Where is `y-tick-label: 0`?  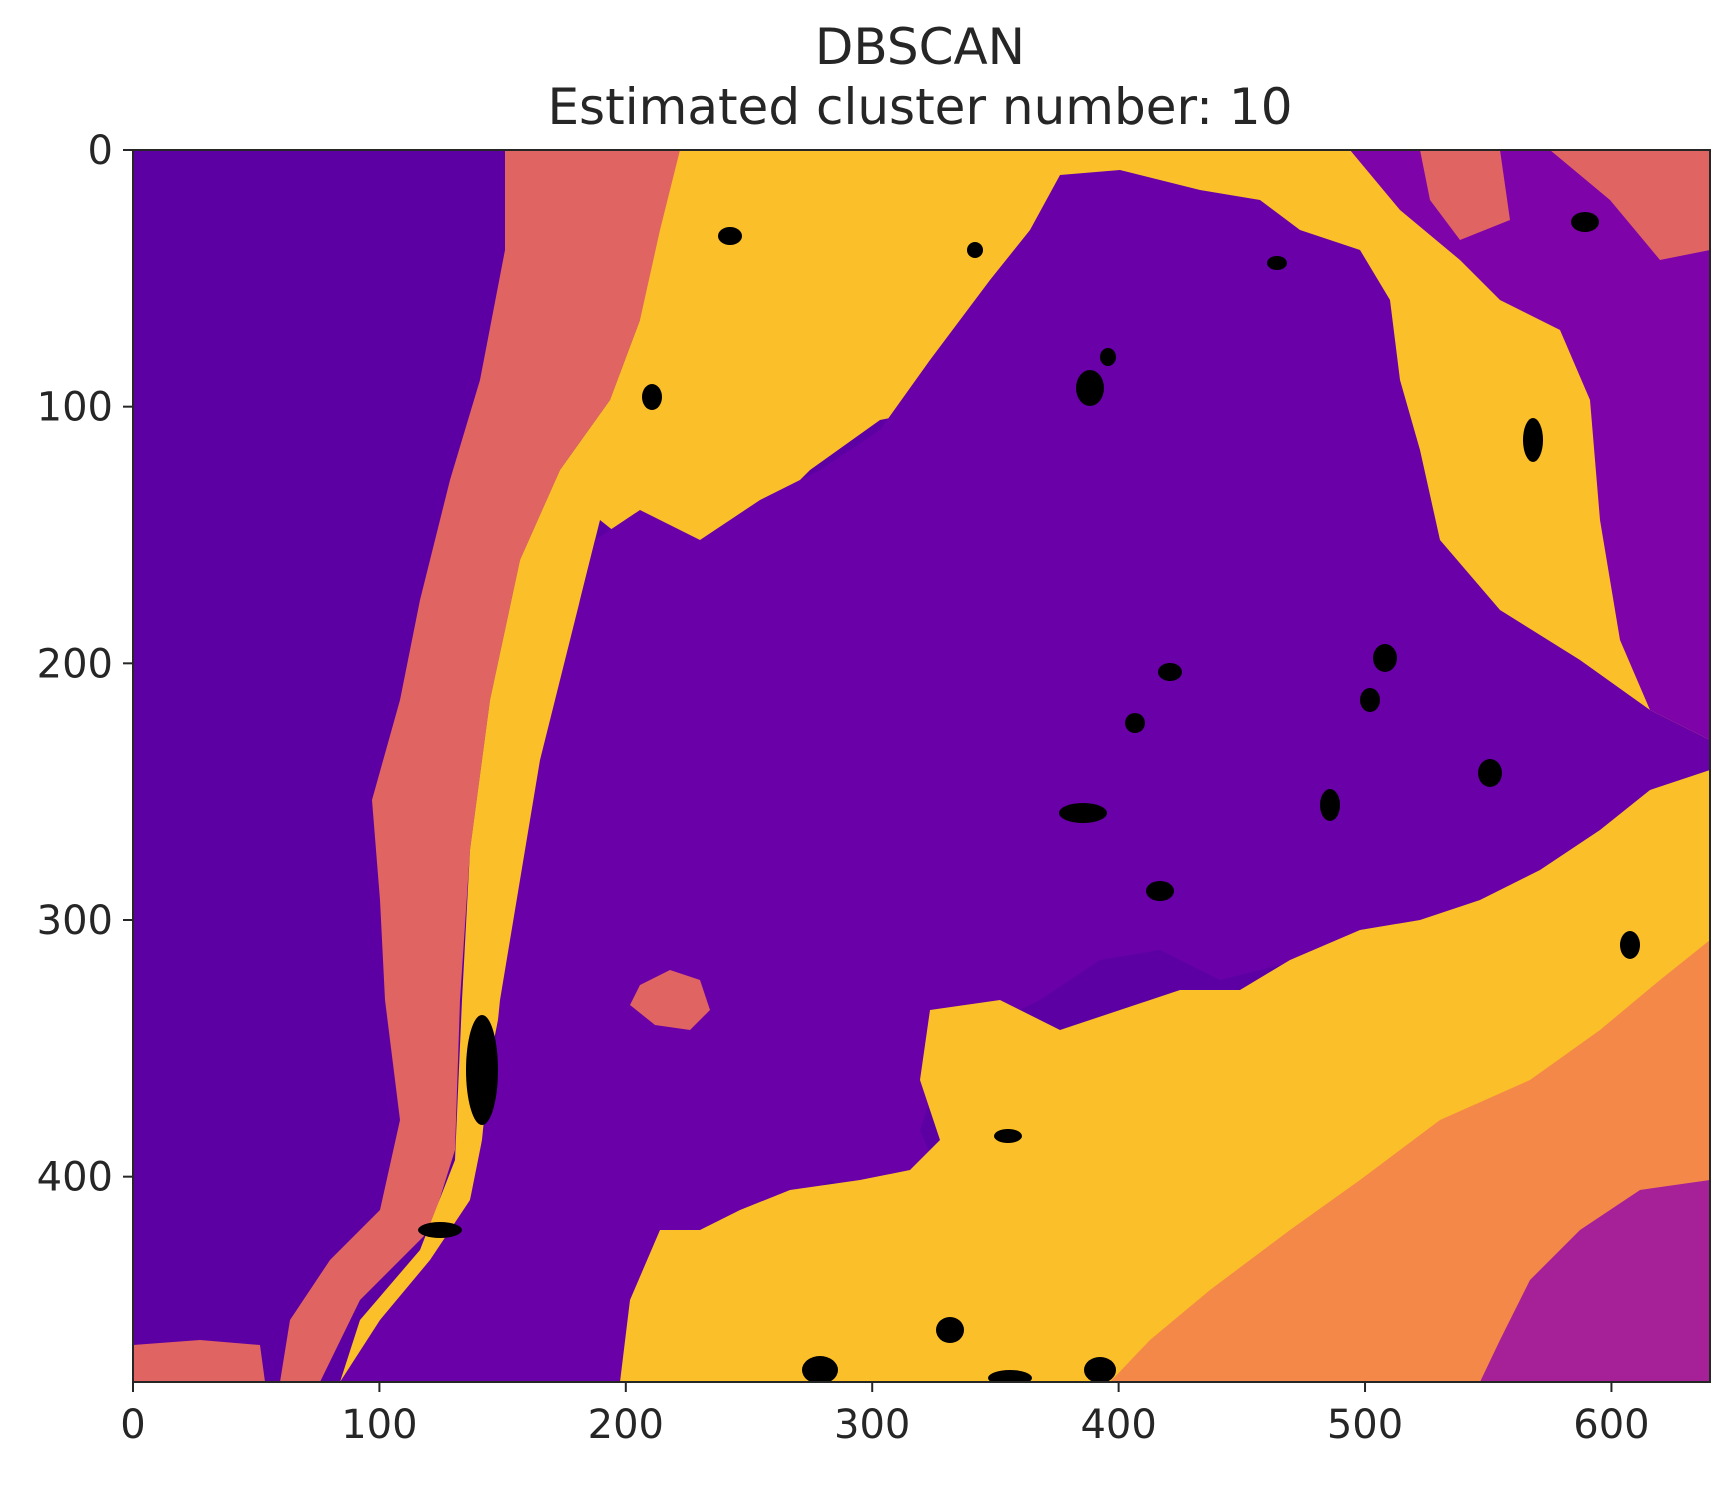 y-tick-label: 0 is located at coordinates (100, 151).